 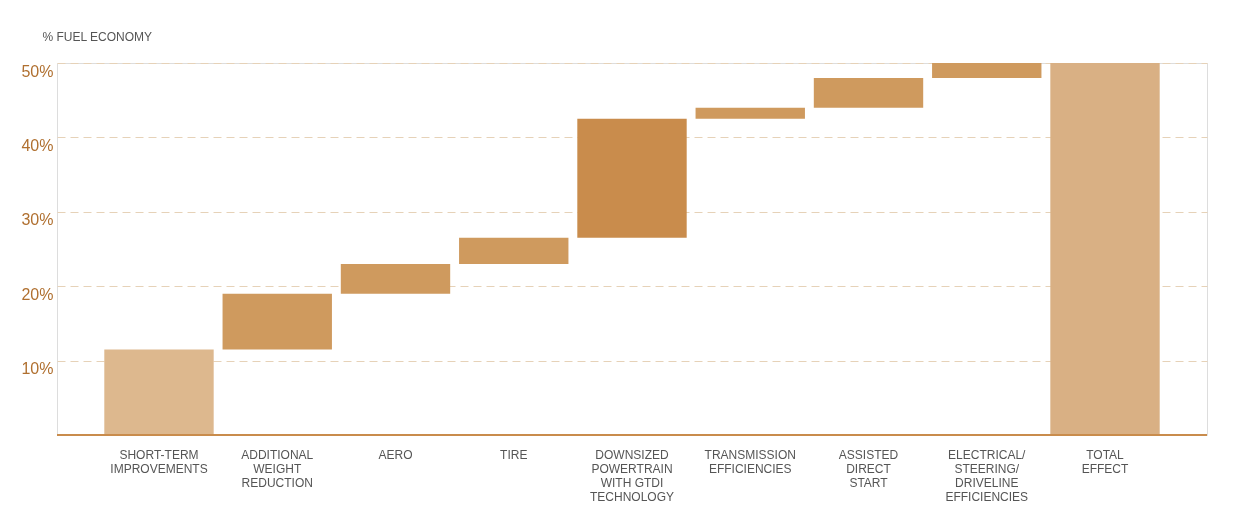 I want to click on x-tick-label: ELECTRICAL/ STEERING/ DRIVELINE EFFICIENCIES, so click(x=987, y=475).